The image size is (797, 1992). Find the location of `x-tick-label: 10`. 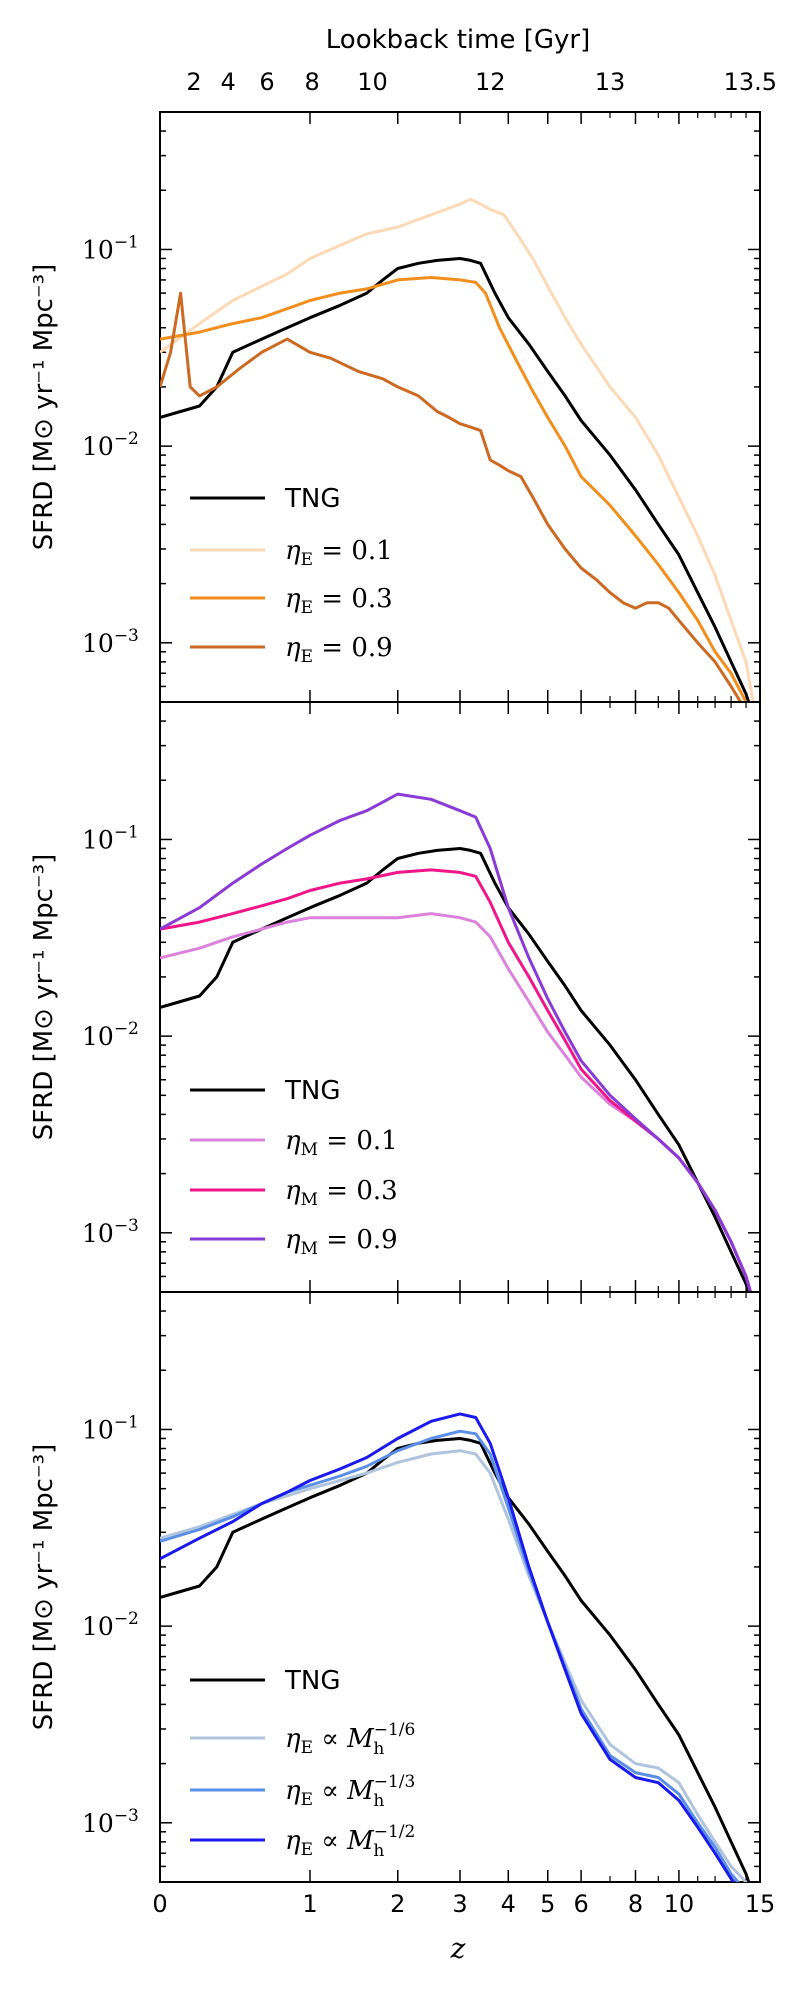

x-tick-label: 10 is located at coordinates (679, 1904).